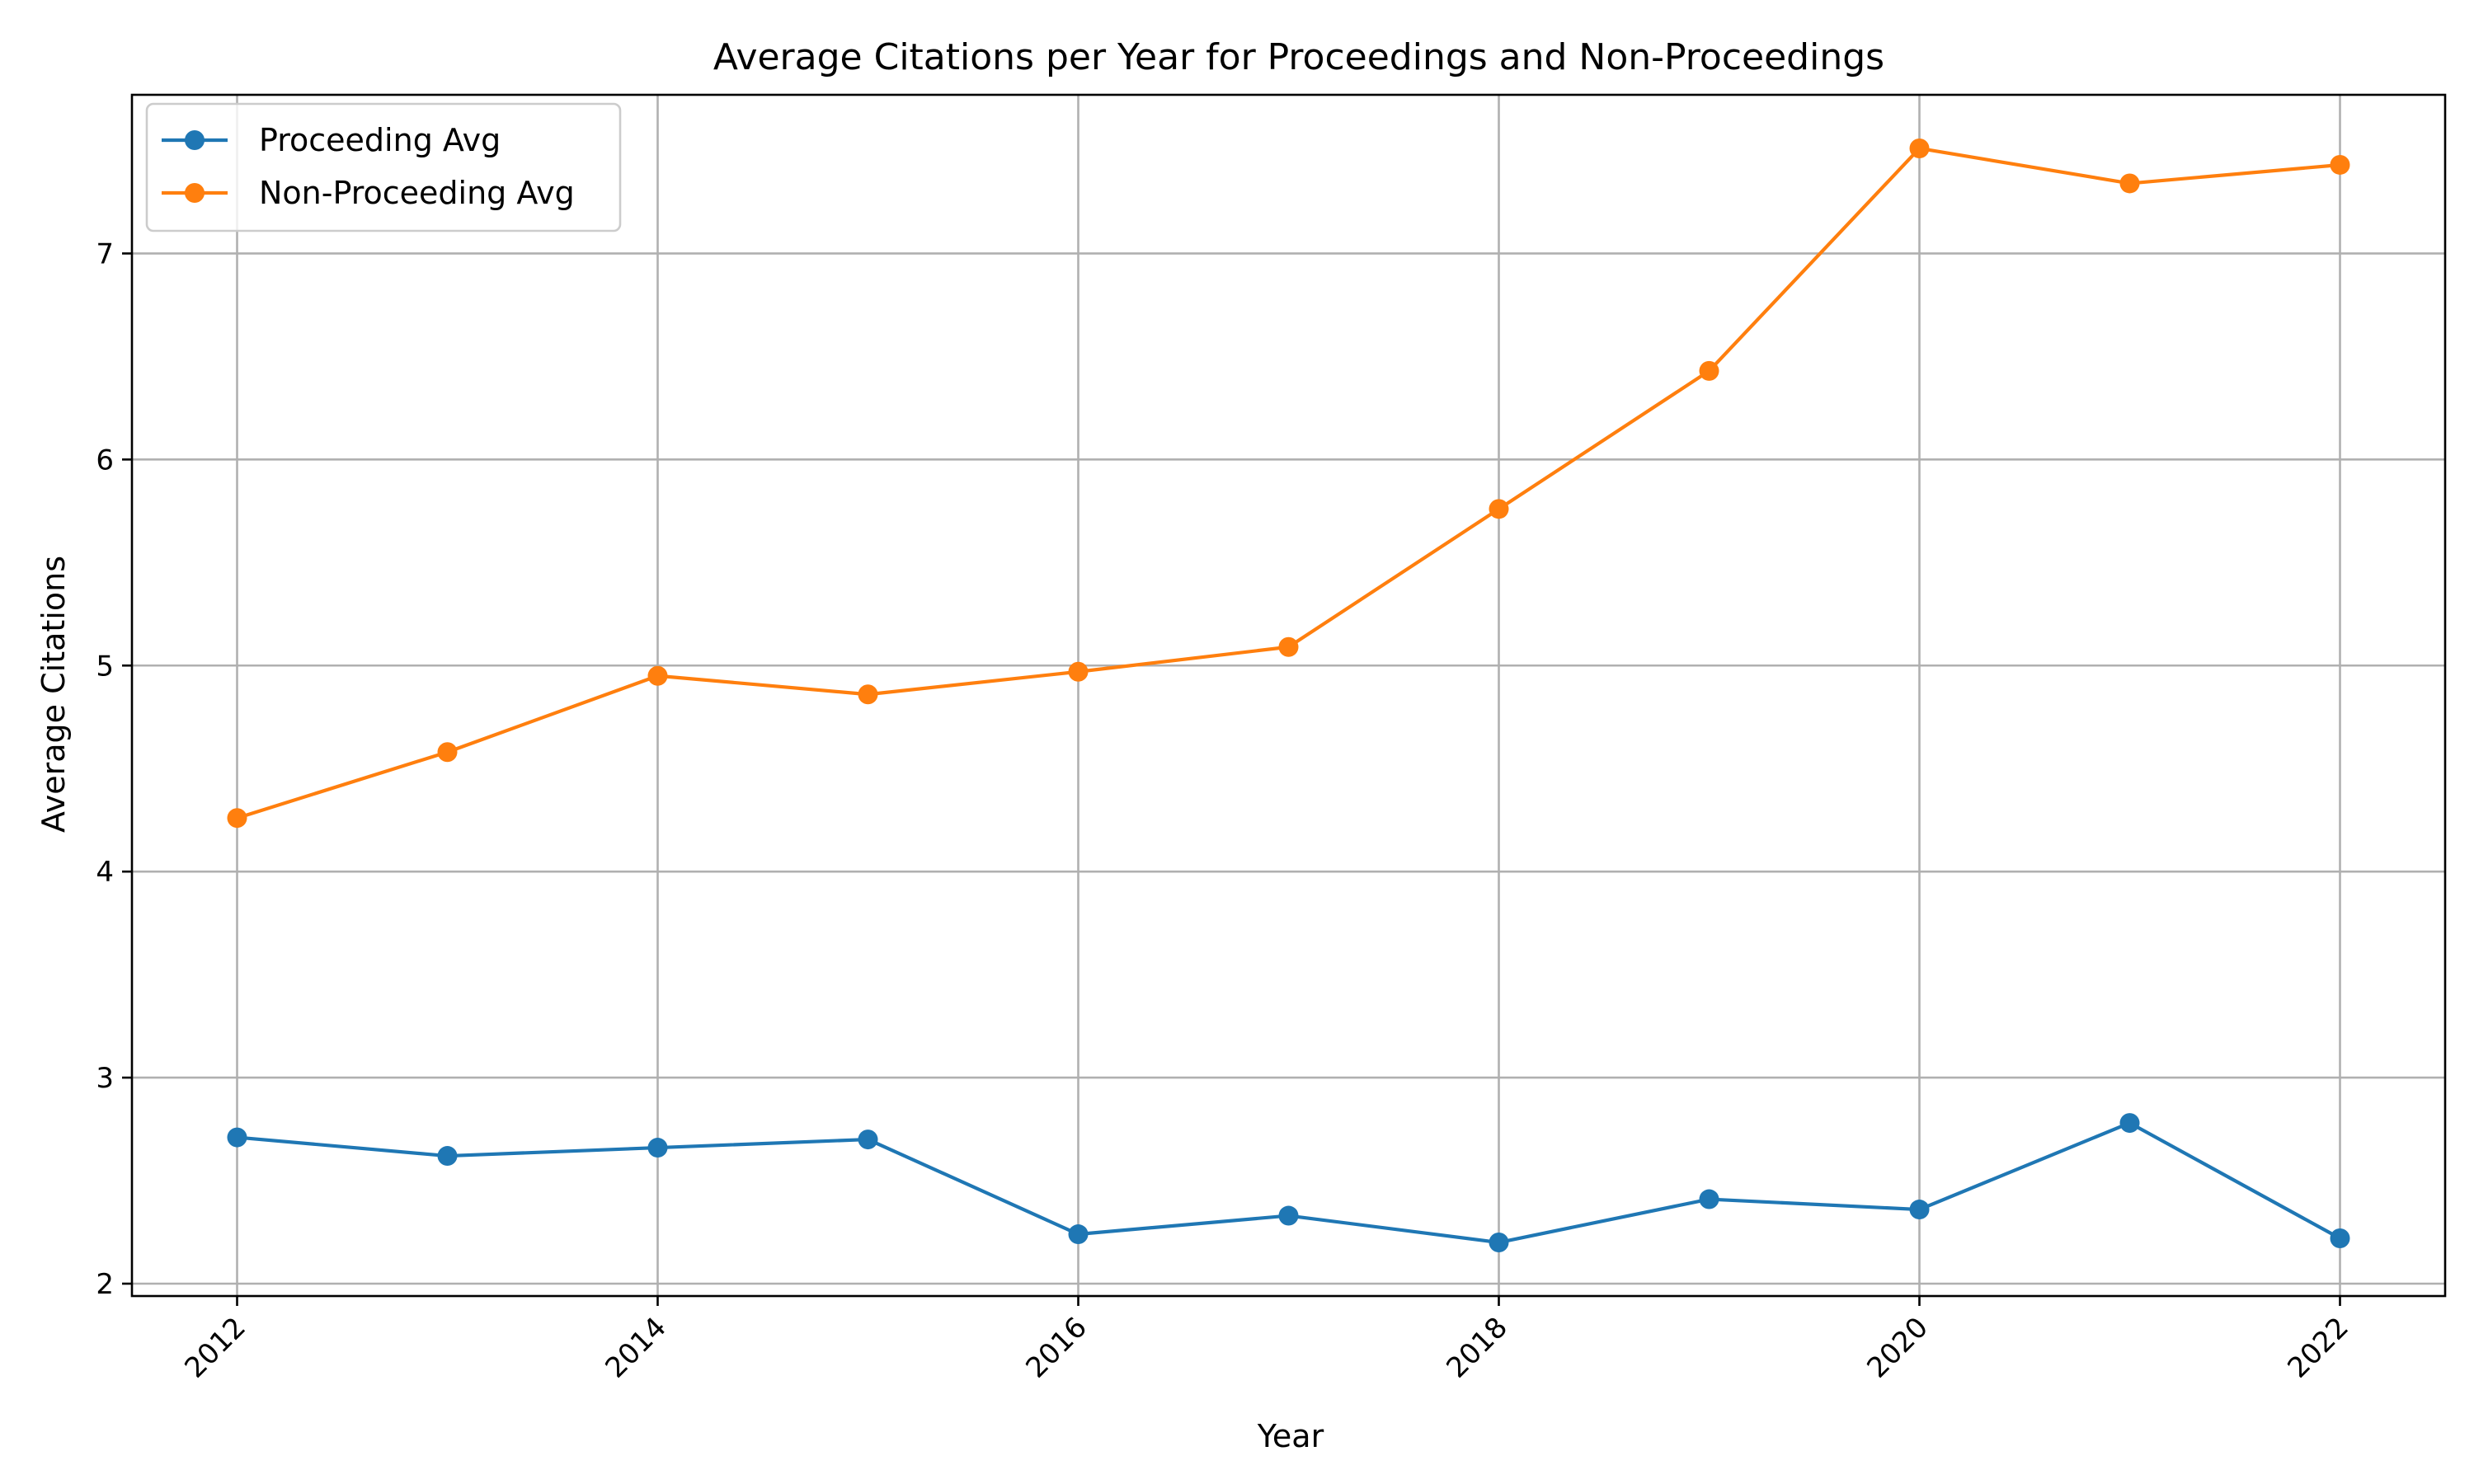 This screenshot has width=2474, height=1484. I want to click on y-tick-label-3: 3, so click(105, 1078).